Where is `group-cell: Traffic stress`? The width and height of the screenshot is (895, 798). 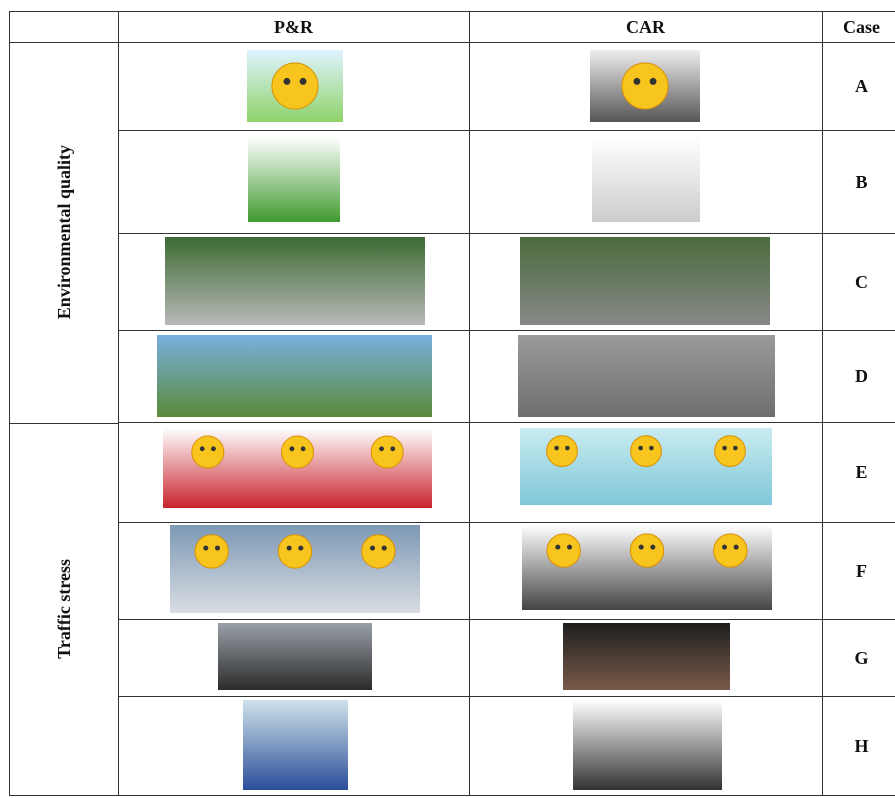 group-cell: Traffic stress is located at coordinates (64, 609).